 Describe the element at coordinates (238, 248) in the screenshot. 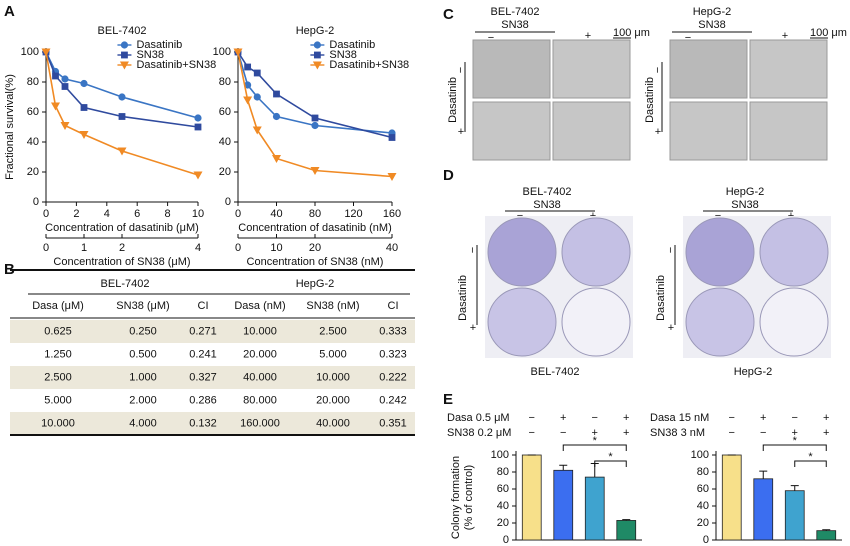

I see `x2-tick-label: 0` at that location.